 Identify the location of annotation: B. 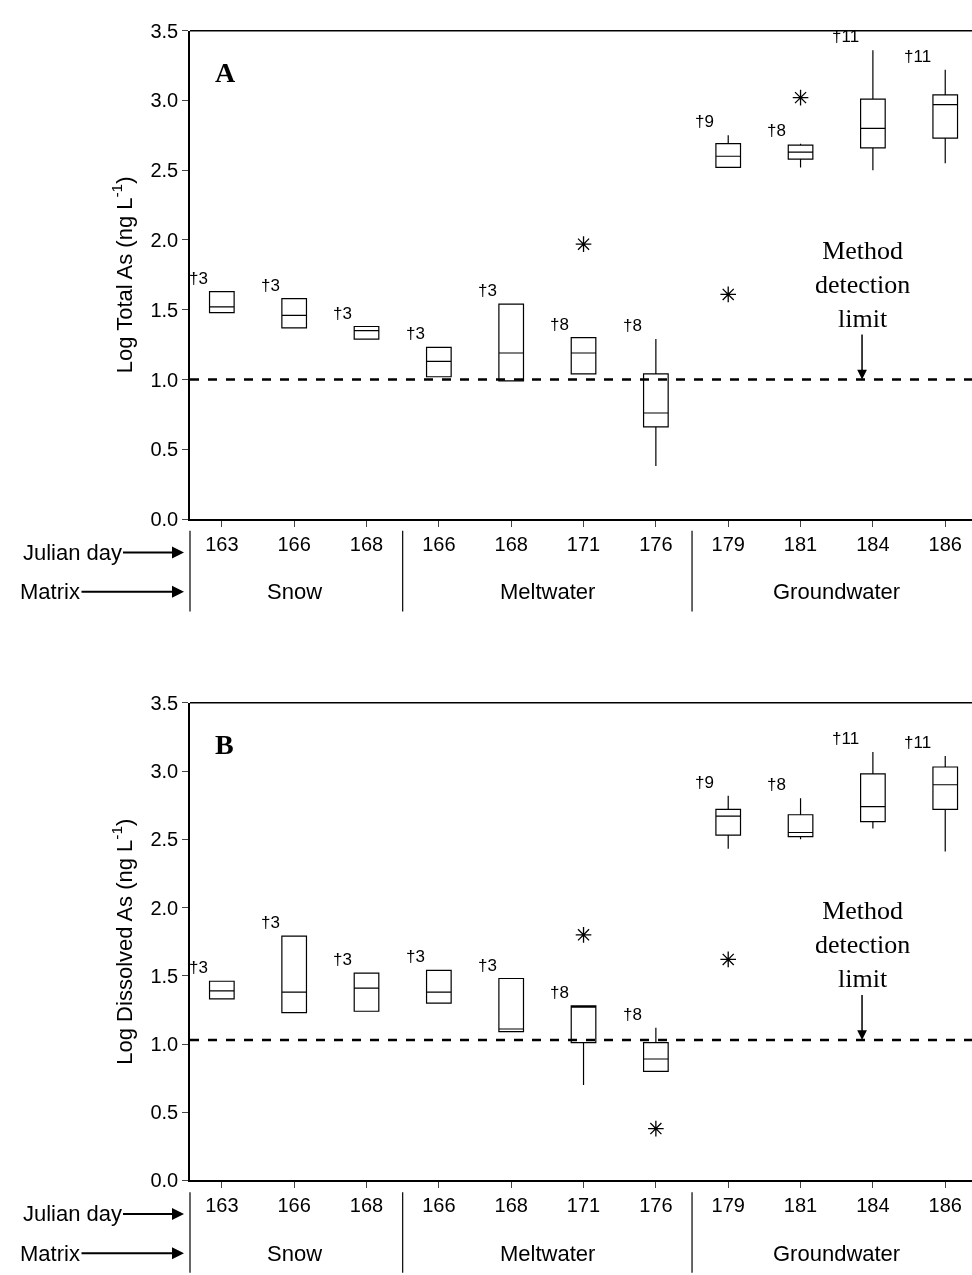
(224, 744).